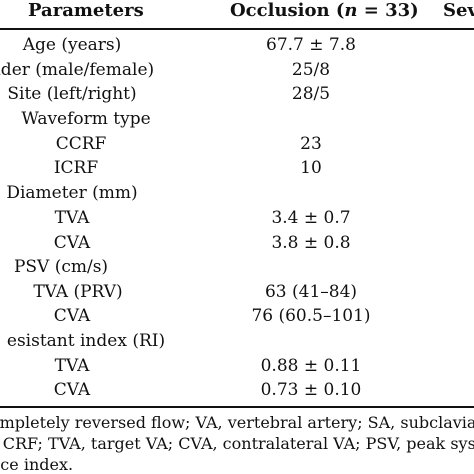 Image resolution: width=474 pixels, height=474 pixels. What do you see at coordinates (311, 390) in the screenshot?
I see `row-occlusion: 0.73 ± 0.10` at bounding box center [311, 390].